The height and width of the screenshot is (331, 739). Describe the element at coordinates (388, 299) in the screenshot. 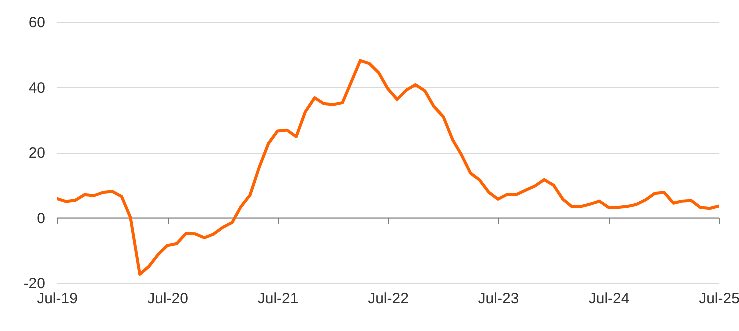

I see `x-tick-label: Jul-22` at that location.